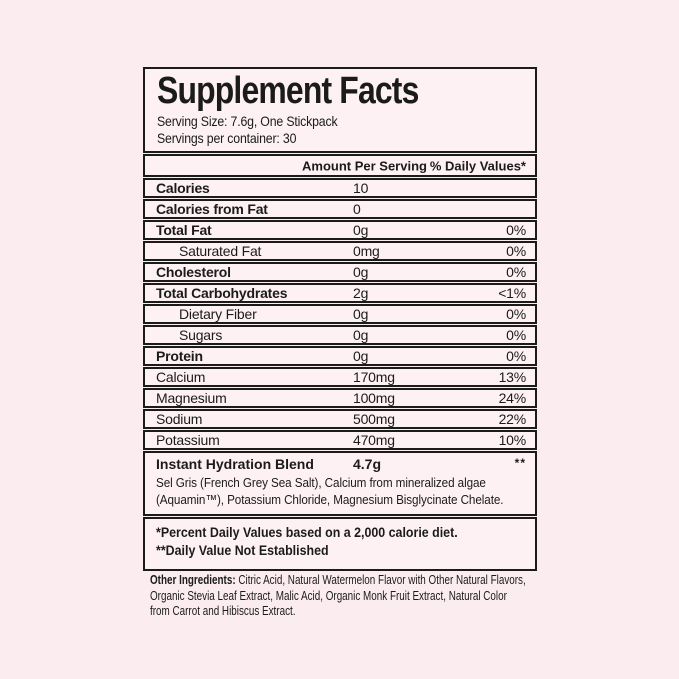 The image size is (679, 679). What do you see at coordinates (361, 188) in the screenshot?
I see `nutrient-amount: 10` at bounding box center [361, 188].